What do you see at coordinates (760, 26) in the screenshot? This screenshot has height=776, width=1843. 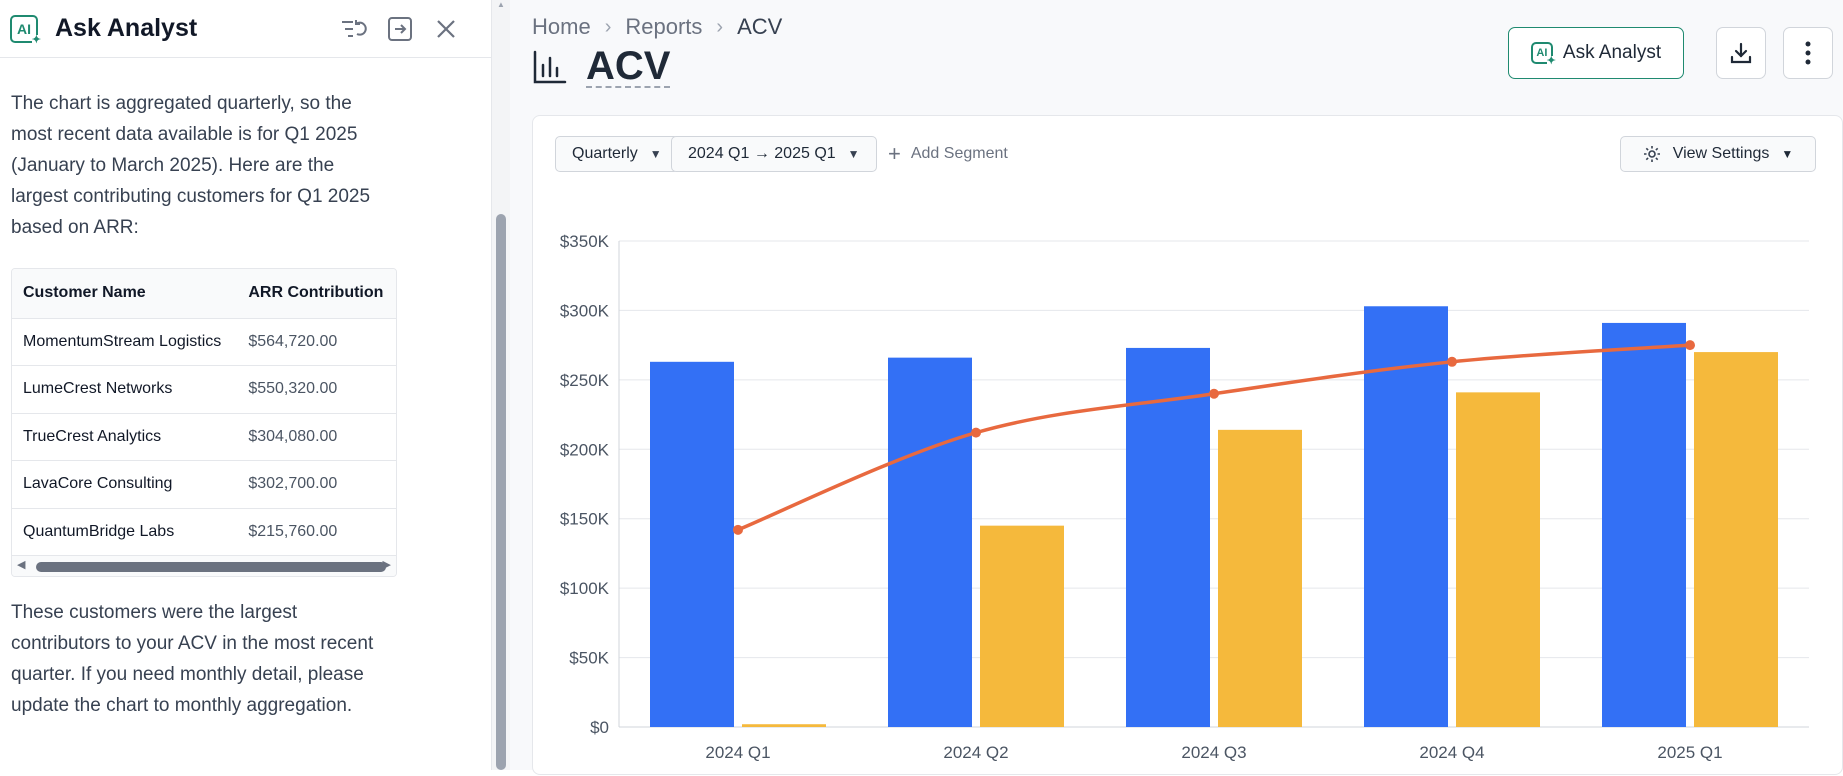 I see `breadcrumb-current: ACV` at bounding box center [760, 26].